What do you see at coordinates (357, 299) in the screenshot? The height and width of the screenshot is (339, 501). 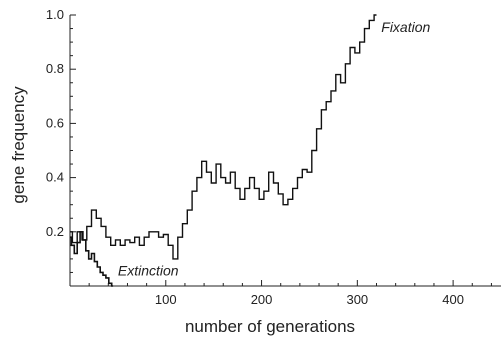 I see `x-tick-label: 300` at bounding box center [357, 299].